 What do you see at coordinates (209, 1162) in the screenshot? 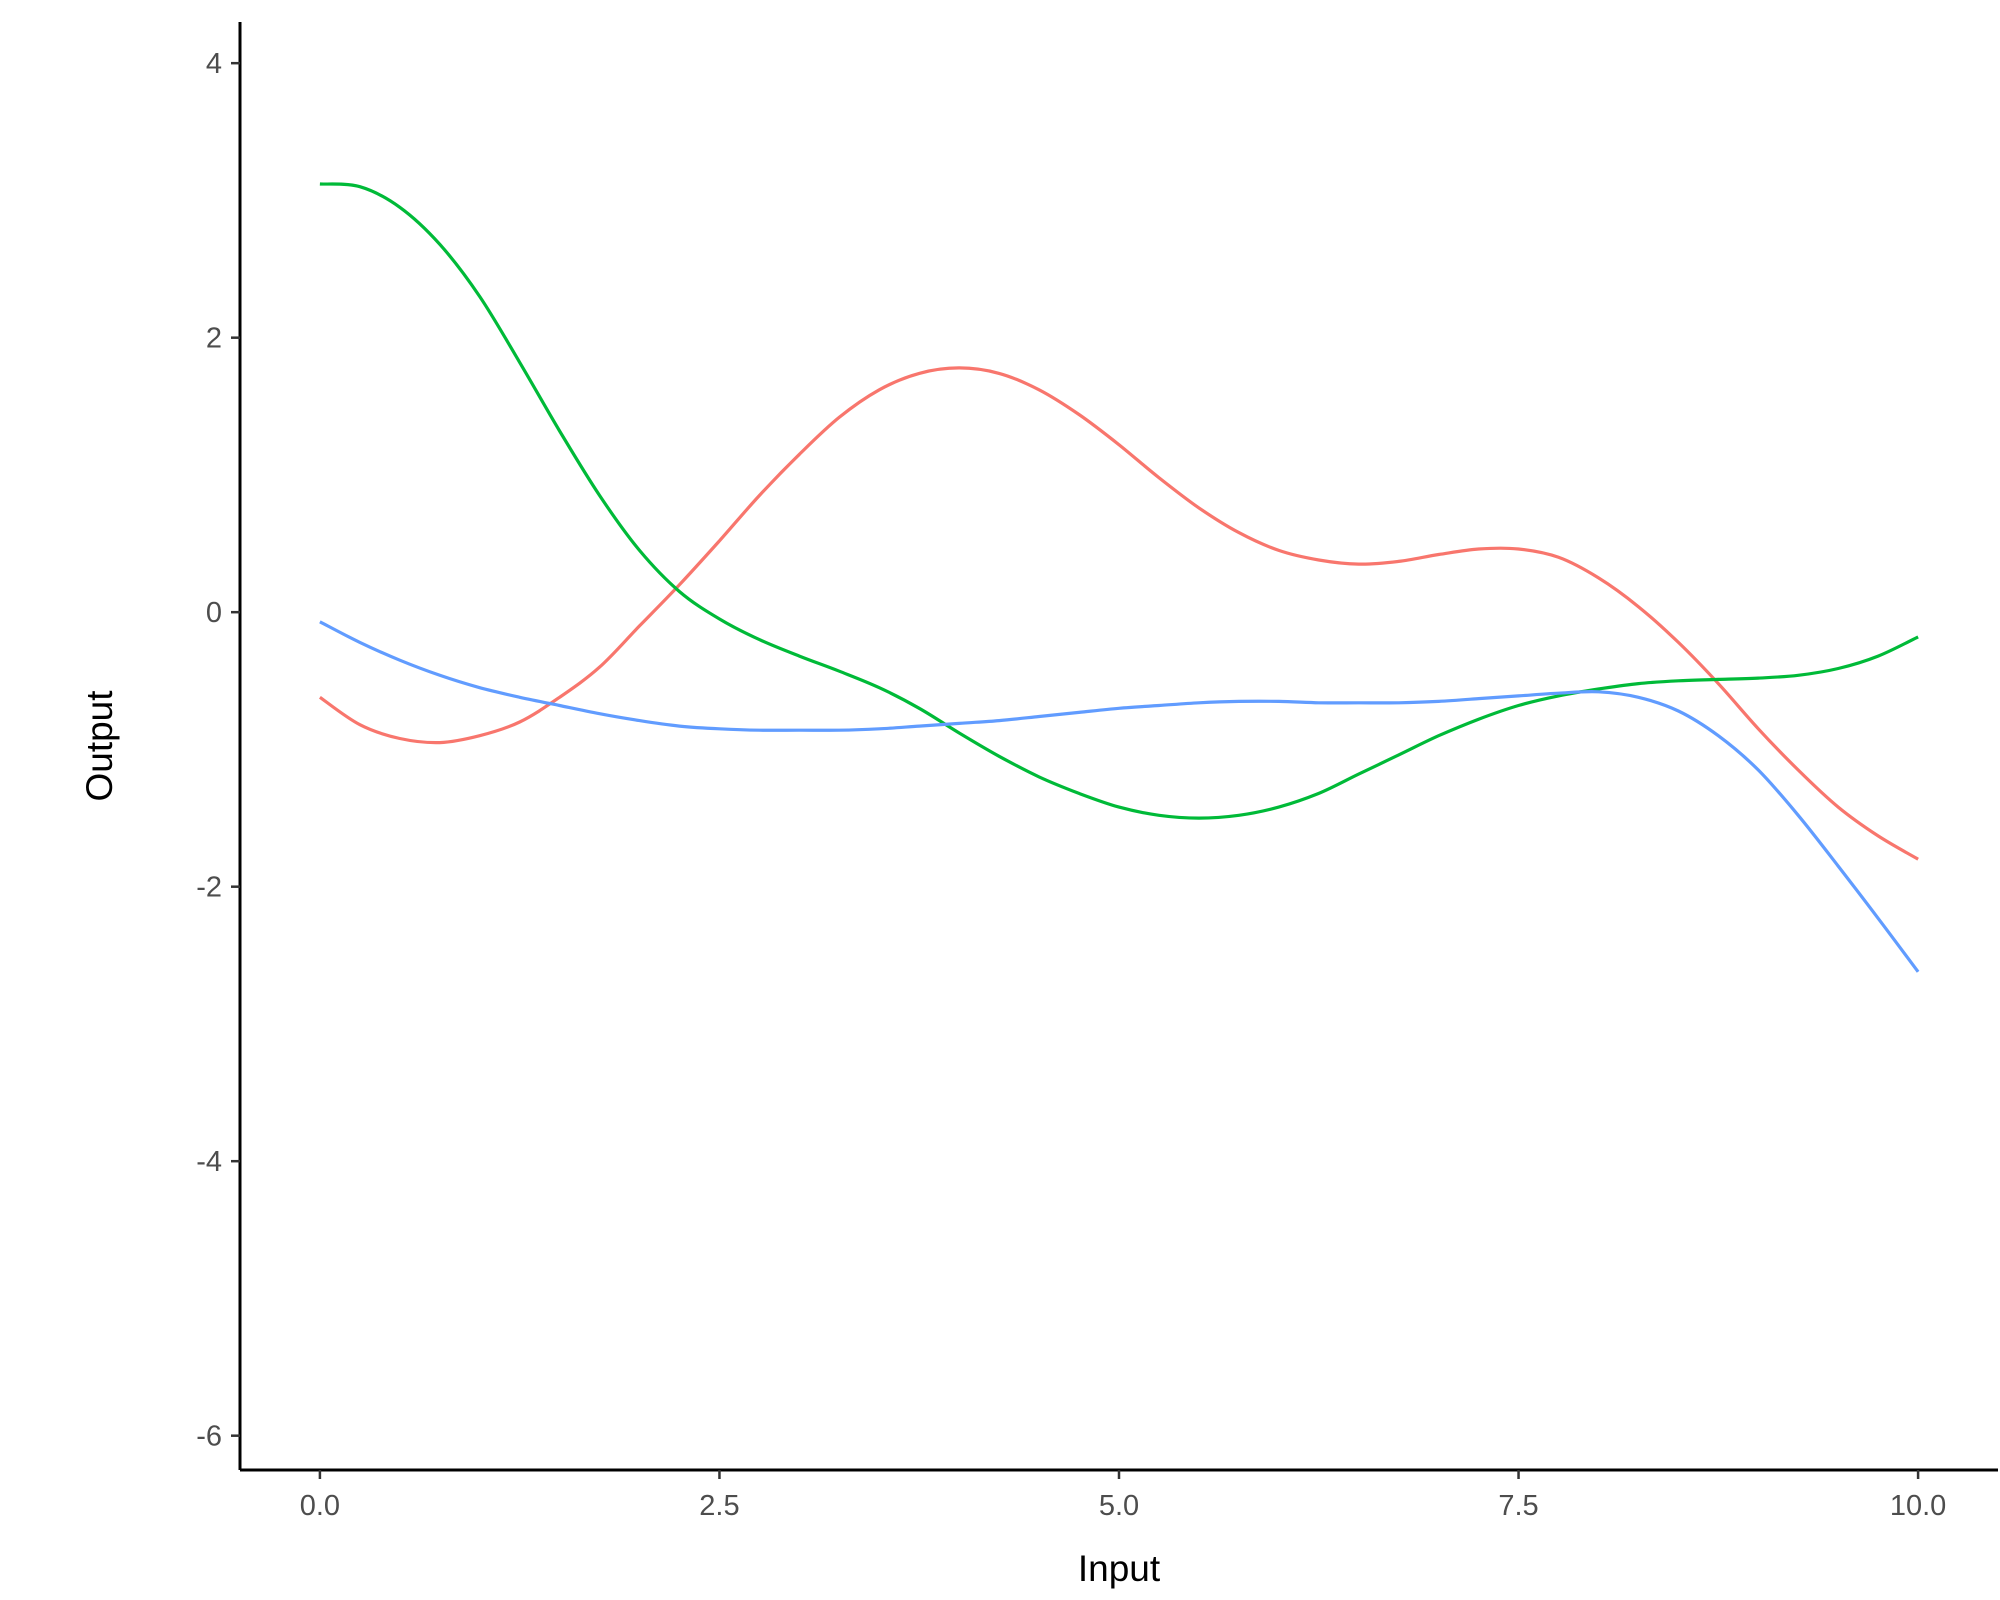
I see `y-tick-label: -4` at bounding box center [209, 1162].